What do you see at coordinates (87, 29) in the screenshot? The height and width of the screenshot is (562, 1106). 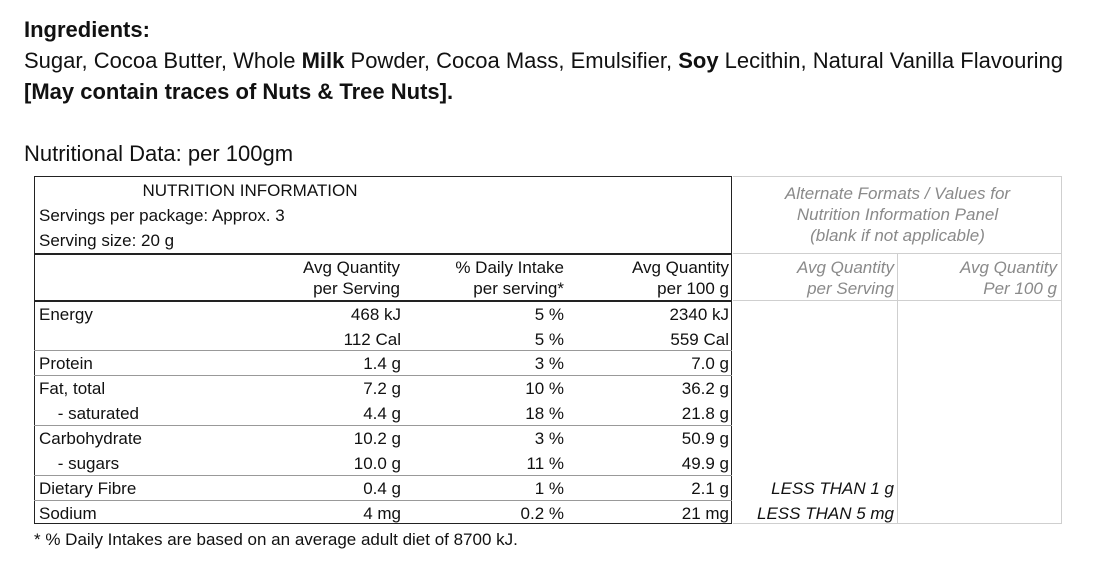 I see `ingredients-heading: Ingredients:` at bounding box center [87, 29].